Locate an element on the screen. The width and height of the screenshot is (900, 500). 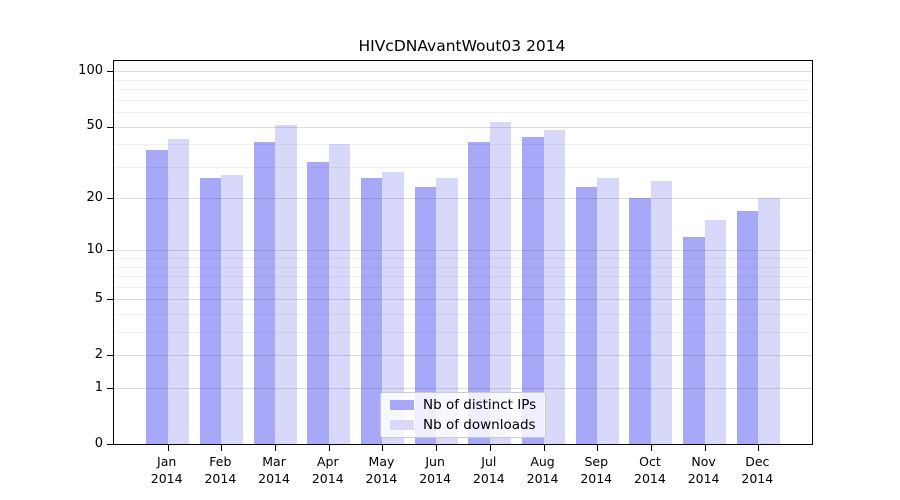
x-tick-label-apr: Apr 2014 is located at coordinates (327, 470).